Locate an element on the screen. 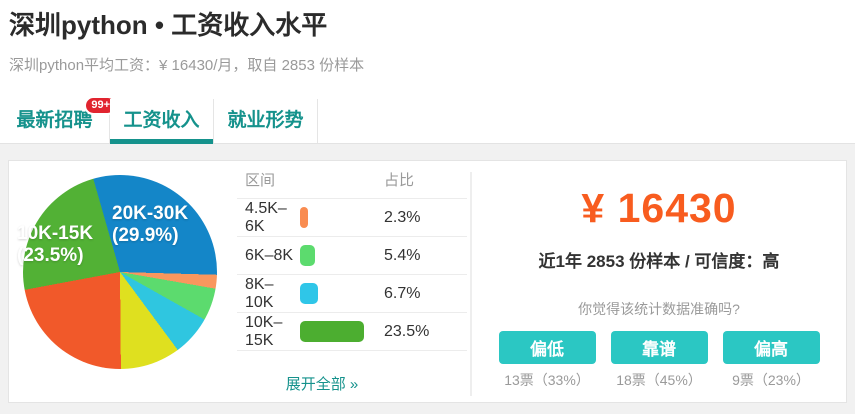 The height and width of the screenshot is (415, 855). vote-button-row: 偏低 13票（33%） 靠谱 18票（45%） 偏高 9票（23%） is located at coordinates (659, 360).